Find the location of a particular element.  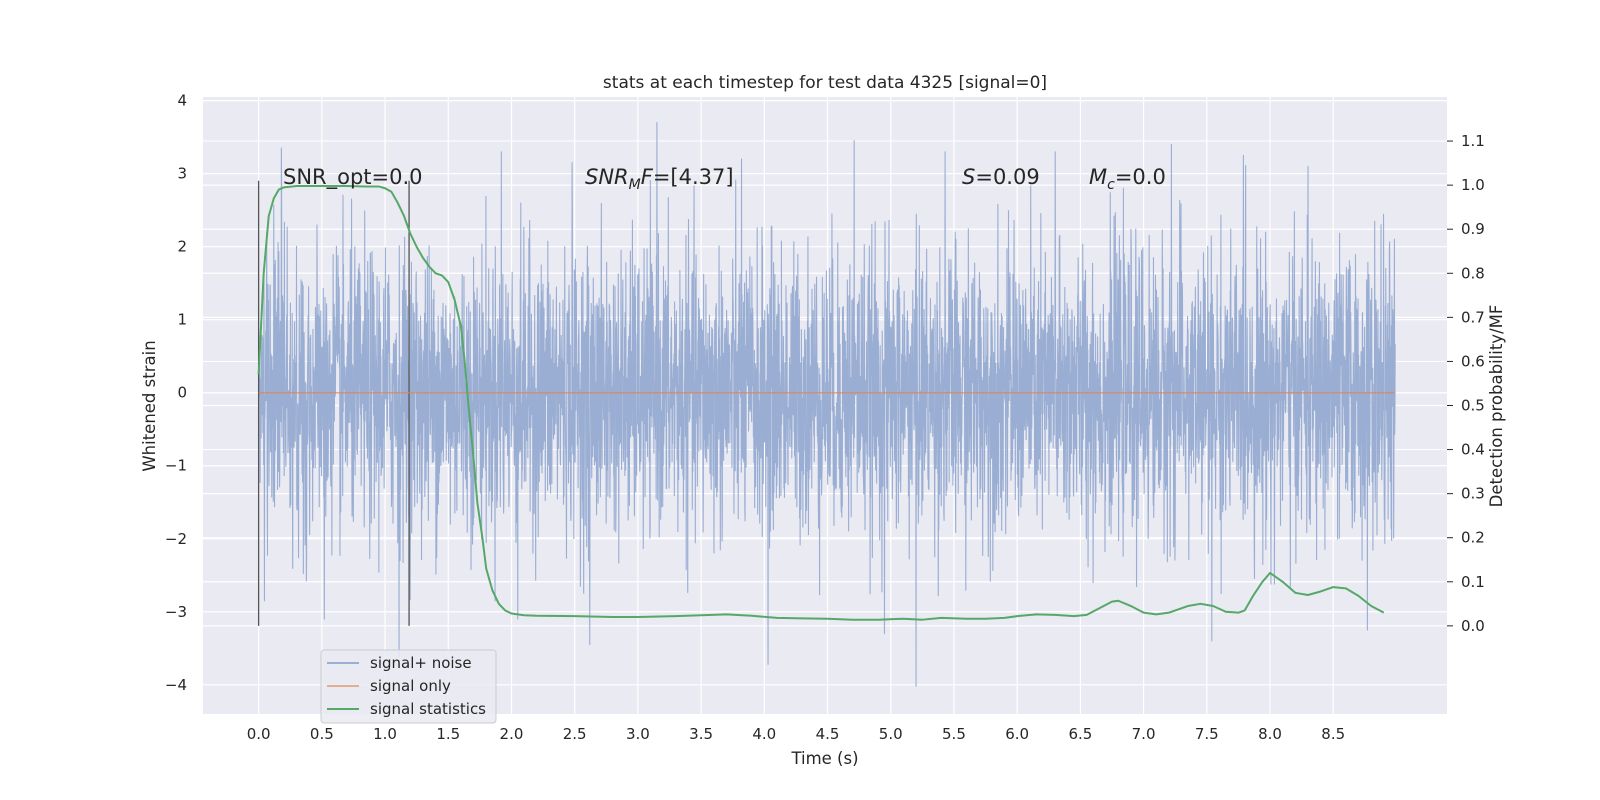

right-y-tick-label: 0.2 is located at coordinates (1473, 538).